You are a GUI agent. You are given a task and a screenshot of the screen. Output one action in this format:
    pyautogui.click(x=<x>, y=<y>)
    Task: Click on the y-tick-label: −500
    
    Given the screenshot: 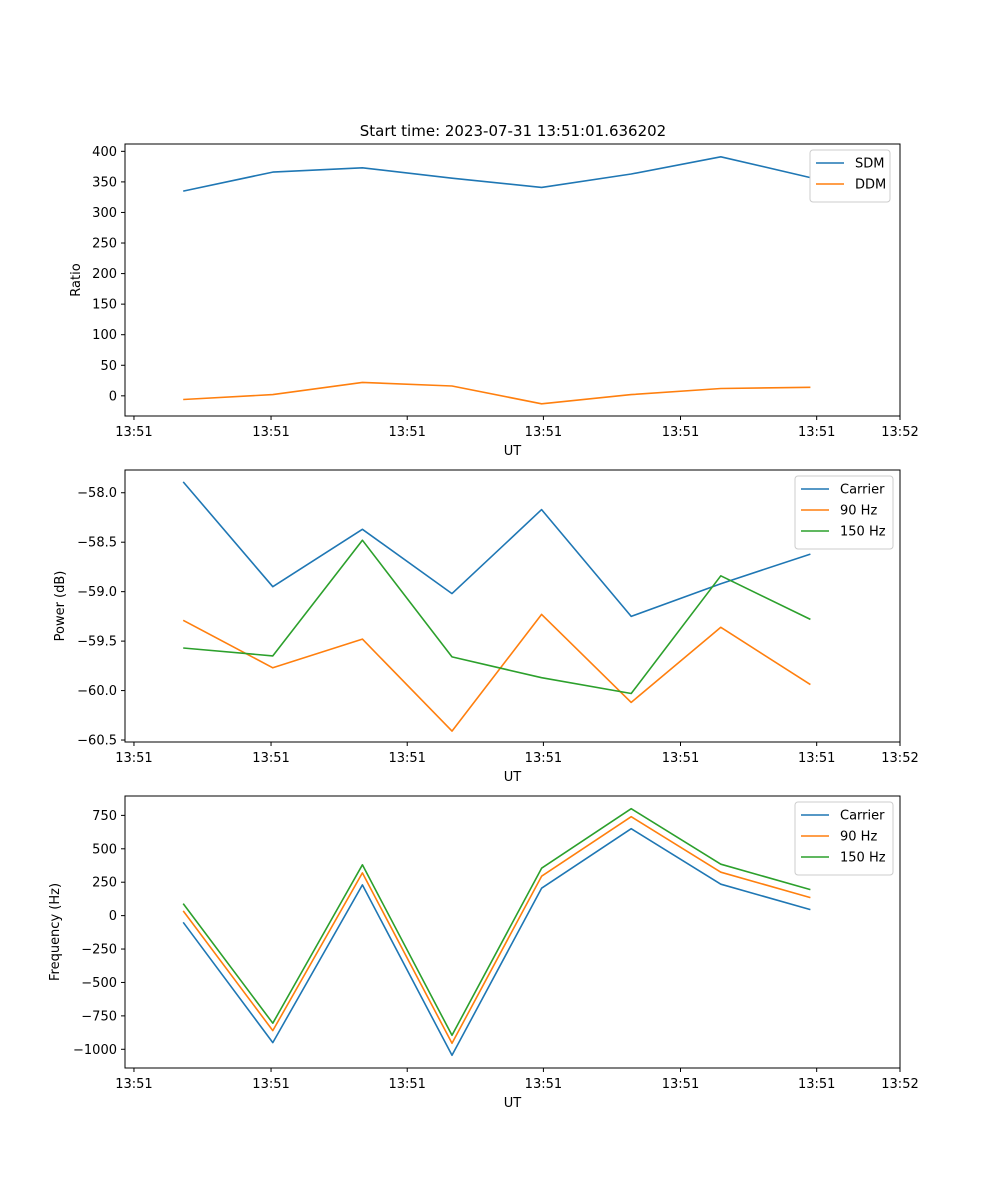 What is the action you would take?
    pyautogui.click(x=99, y=983)
    